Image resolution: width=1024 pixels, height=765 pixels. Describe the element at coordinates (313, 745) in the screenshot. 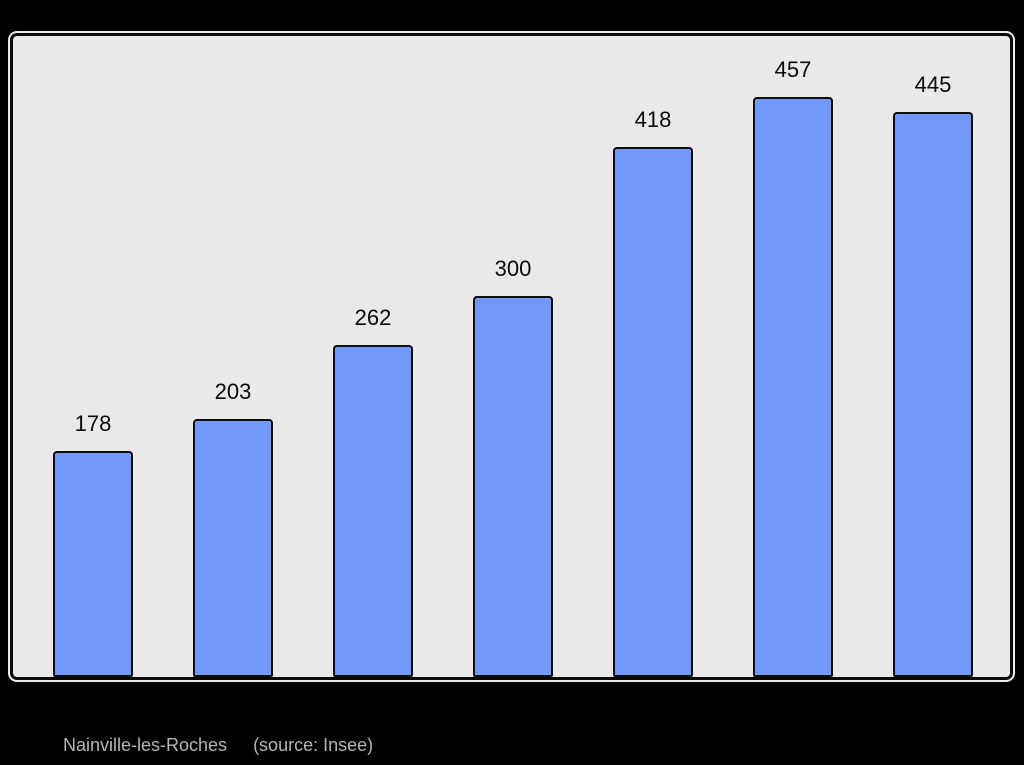

I see `caption-source: (source: Insee)` at that location.